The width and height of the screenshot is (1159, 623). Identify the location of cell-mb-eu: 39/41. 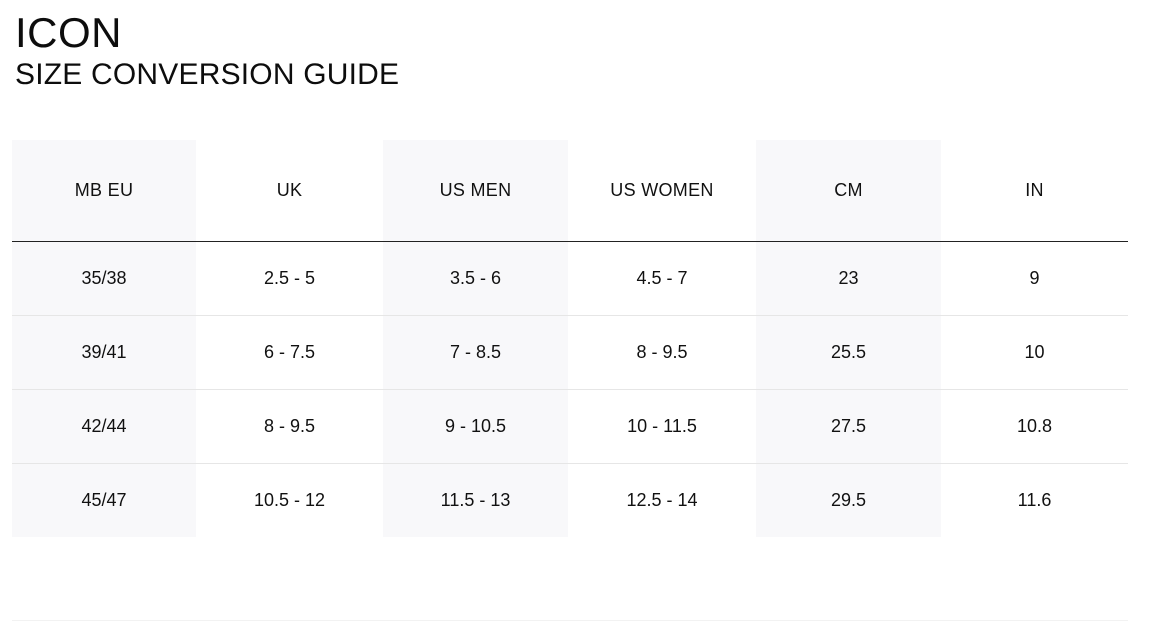
(104, 352).